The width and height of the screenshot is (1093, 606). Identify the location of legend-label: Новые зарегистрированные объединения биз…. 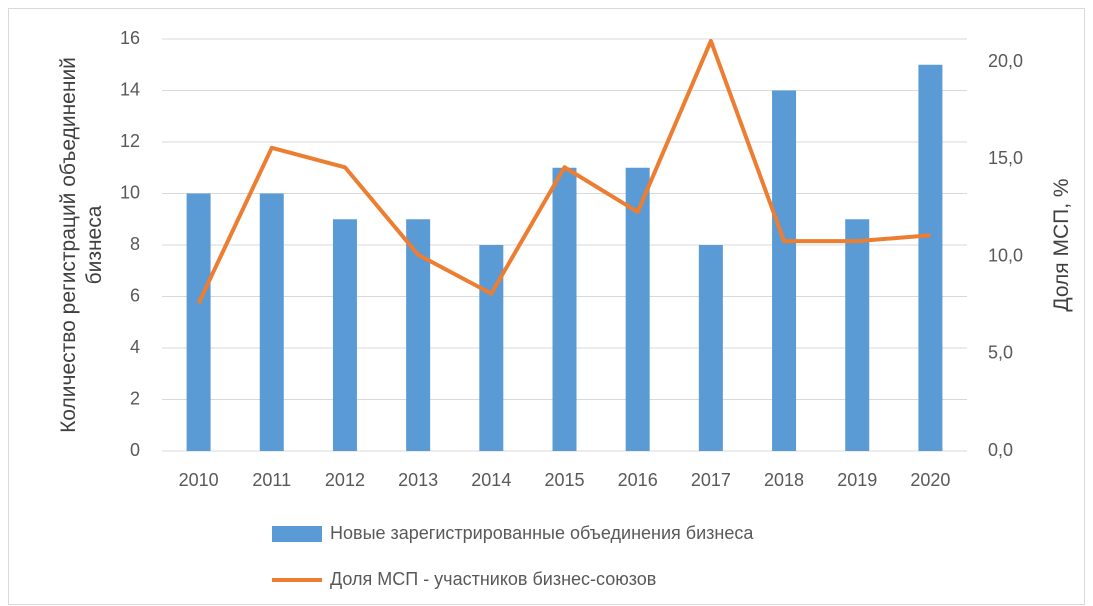
(542, 533).